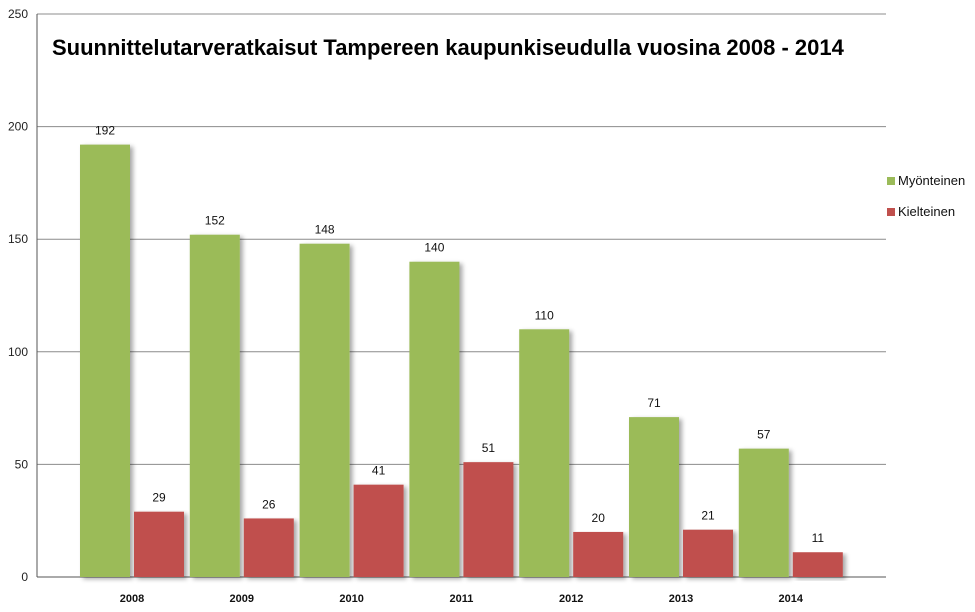 This screenshot has width=975, height=612. What do you see at coordinates (817, 564) in the screenshot?
I see `bar-kielteinen-2014` at bounding box center [817, 564].